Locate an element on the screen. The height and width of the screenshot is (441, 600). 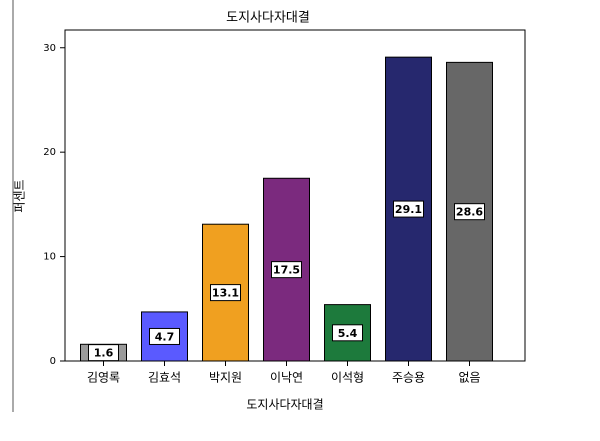
value-label: 5.4 is located at coordinates (348, 333).